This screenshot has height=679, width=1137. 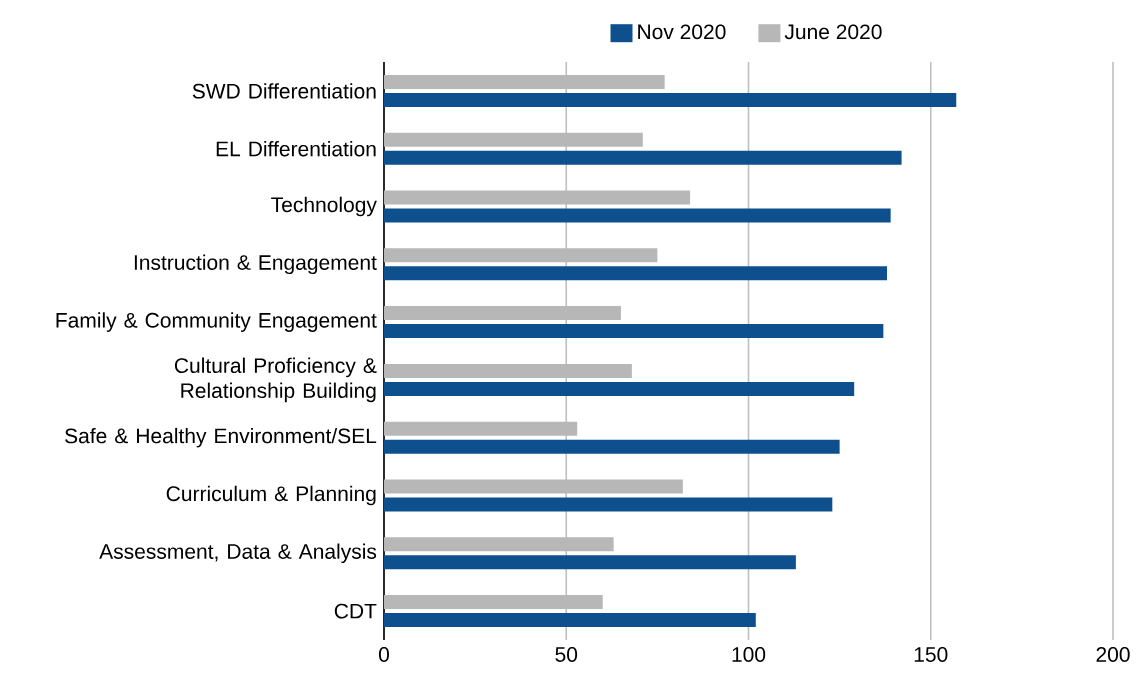 What do you see at coordinates (566, 654) in the screenshot?
I see `x-tick-label: 50` at bounding box center [566, 654].